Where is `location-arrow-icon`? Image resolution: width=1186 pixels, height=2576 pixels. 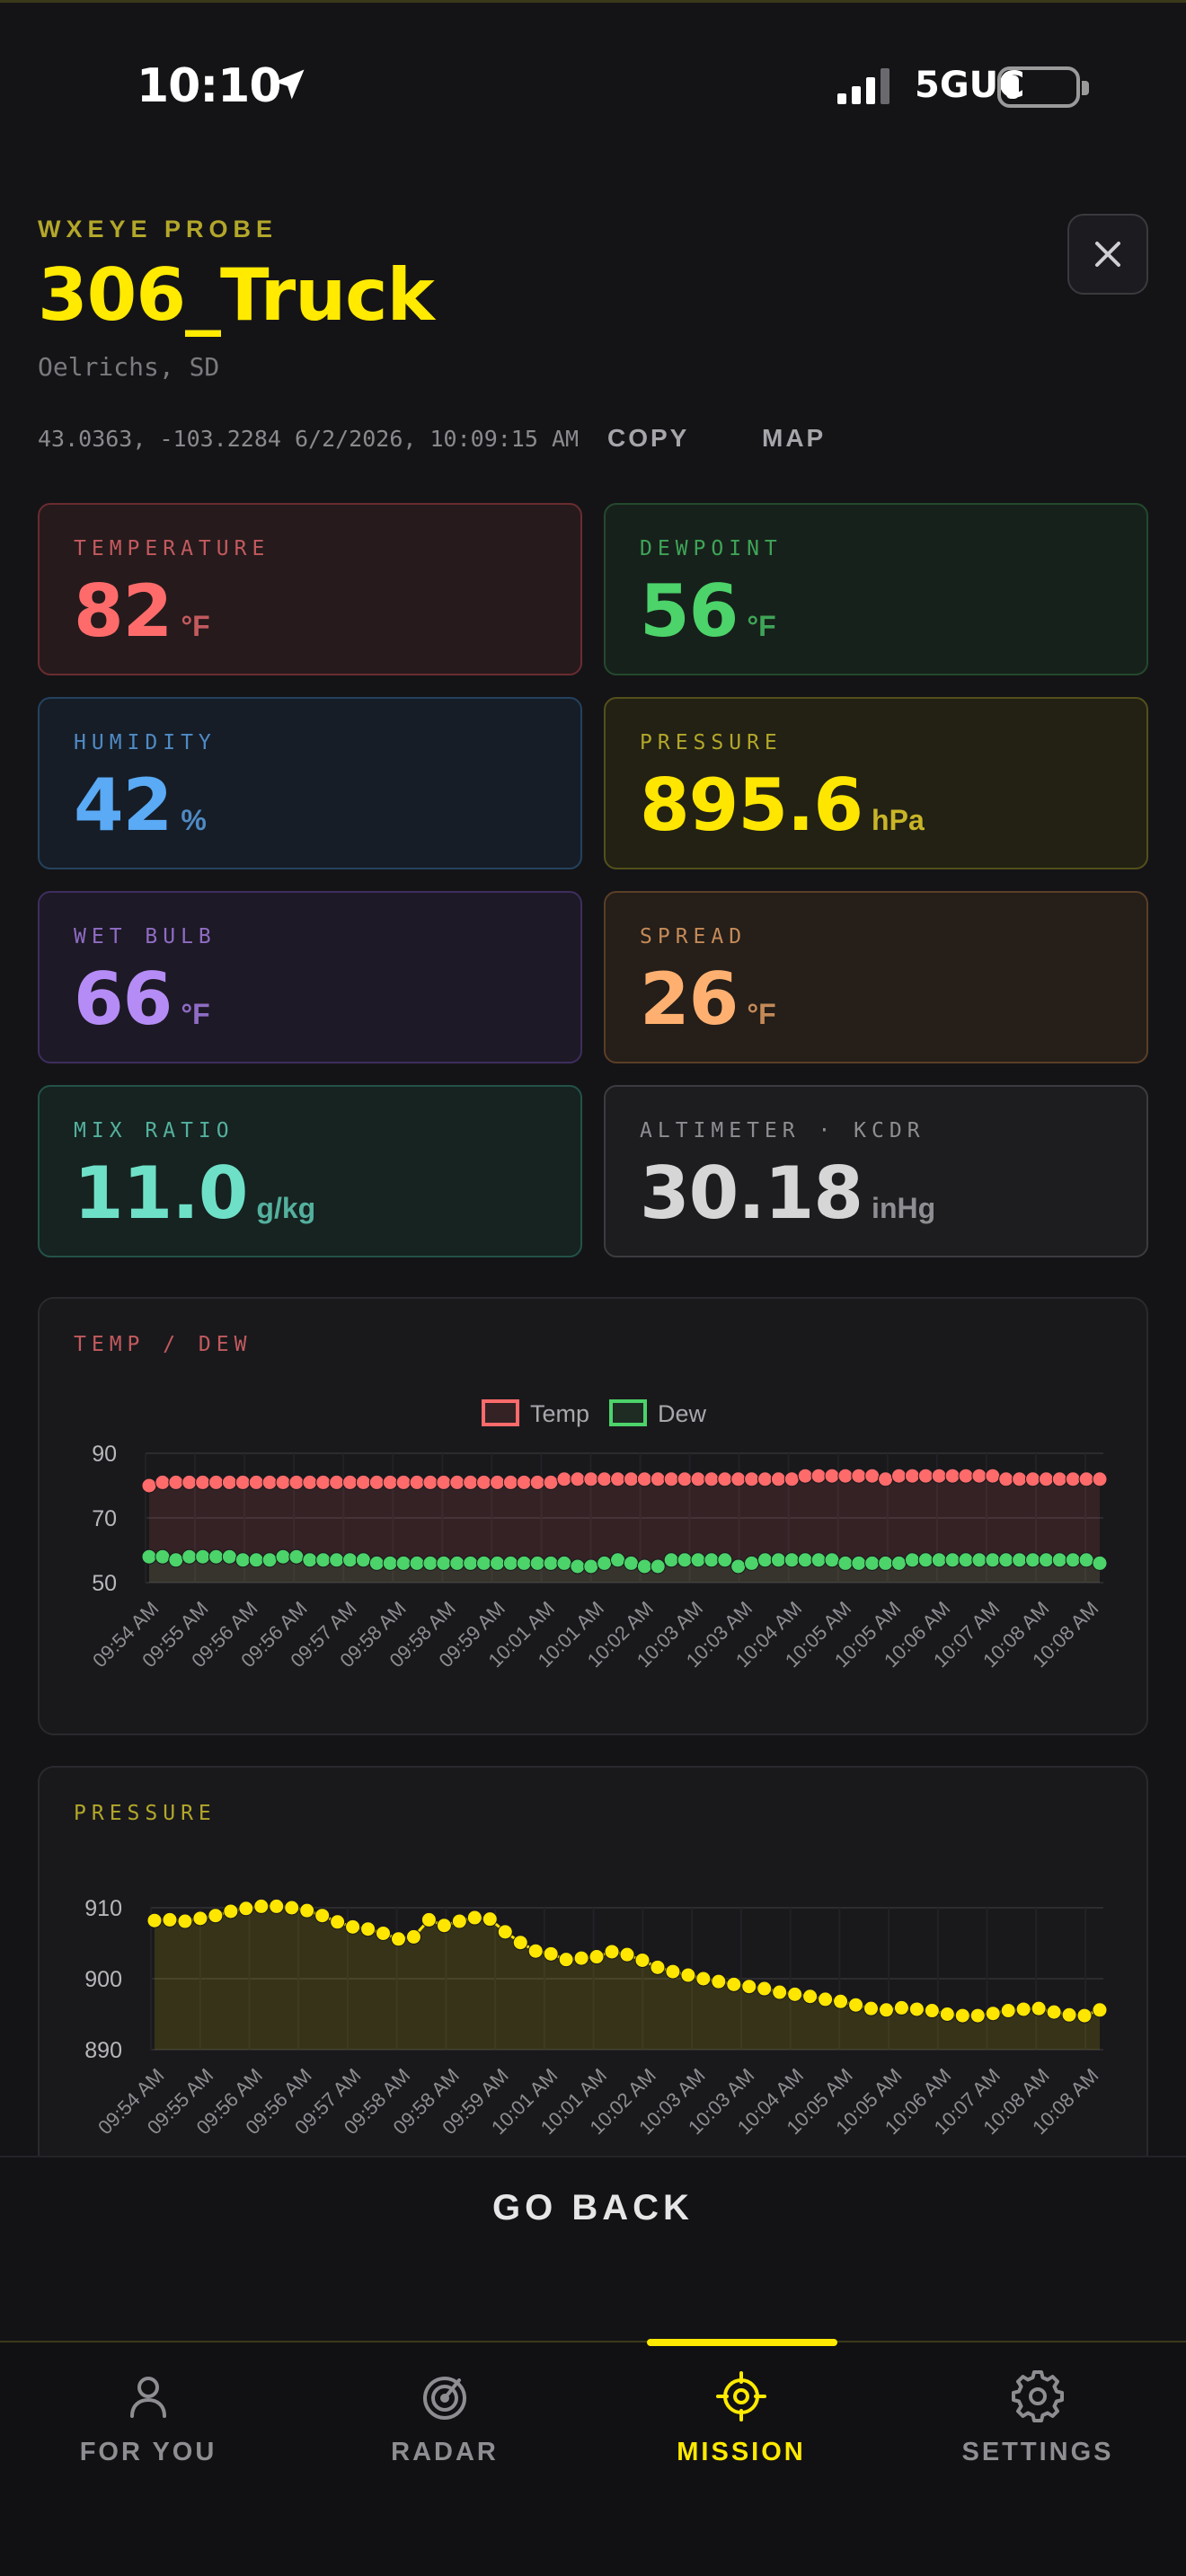
location-arrow-icon is located at coordinates (289, 84).